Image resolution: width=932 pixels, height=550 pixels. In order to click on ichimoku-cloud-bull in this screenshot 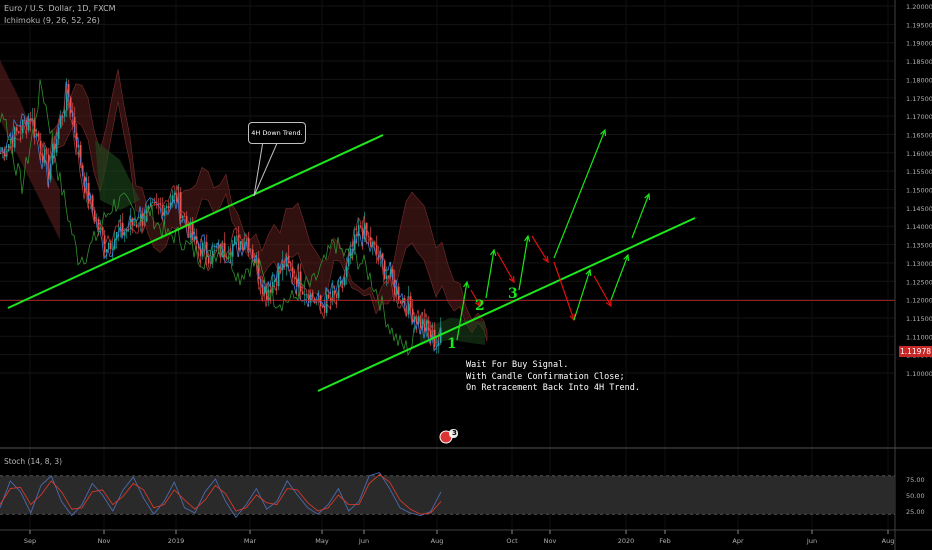, I will do `click(452, 331)`.